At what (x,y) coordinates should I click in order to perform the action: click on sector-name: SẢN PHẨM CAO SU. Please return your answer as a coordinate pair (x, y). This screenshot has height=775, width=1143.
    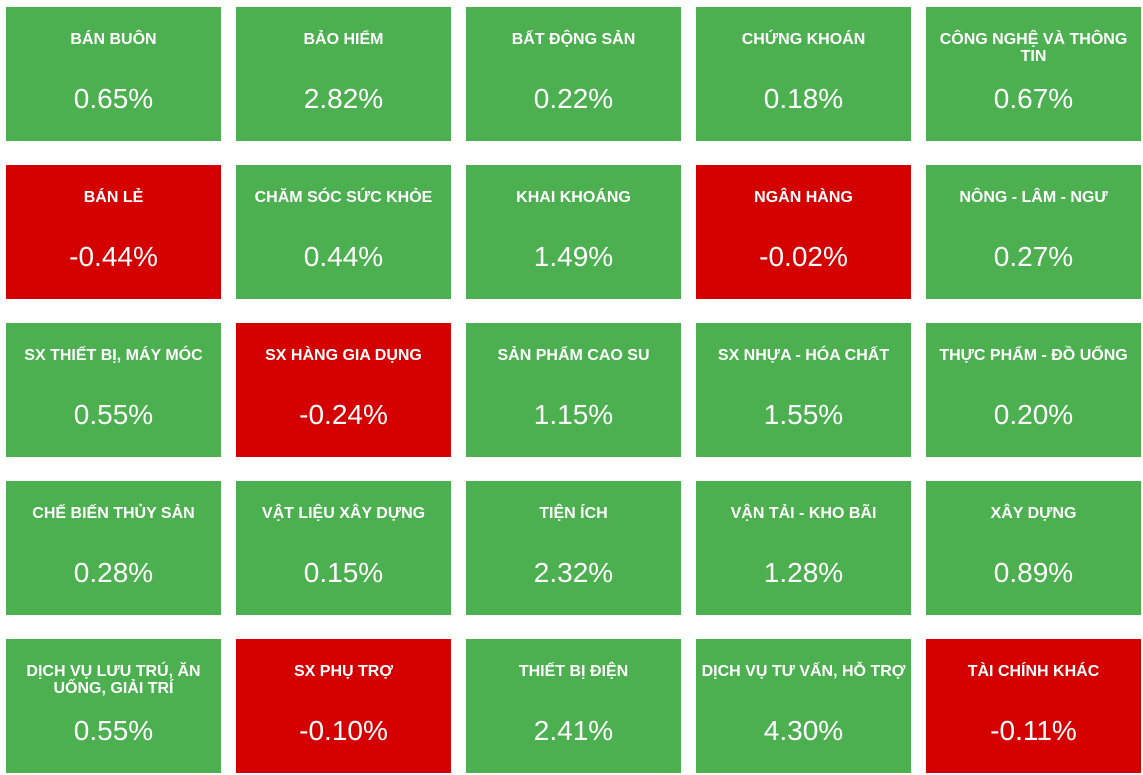
    Looking at the image, I should click on (573, 355).